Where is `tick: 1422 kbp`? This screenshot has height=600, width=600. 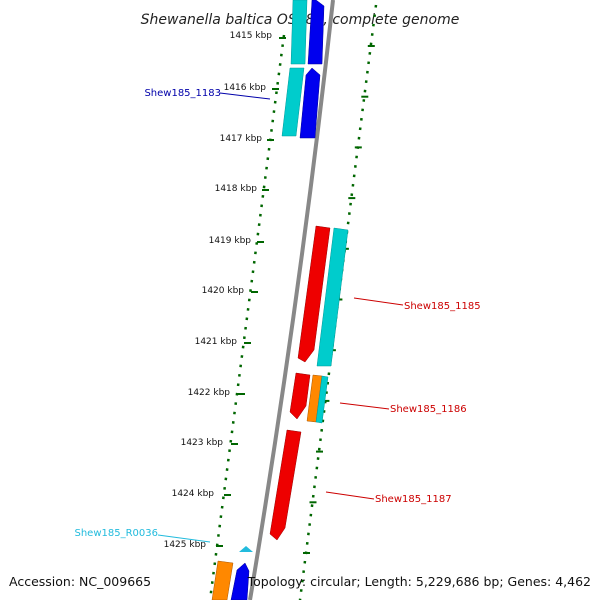 tick: 1422 kbp is located at coordinates (216, 393).